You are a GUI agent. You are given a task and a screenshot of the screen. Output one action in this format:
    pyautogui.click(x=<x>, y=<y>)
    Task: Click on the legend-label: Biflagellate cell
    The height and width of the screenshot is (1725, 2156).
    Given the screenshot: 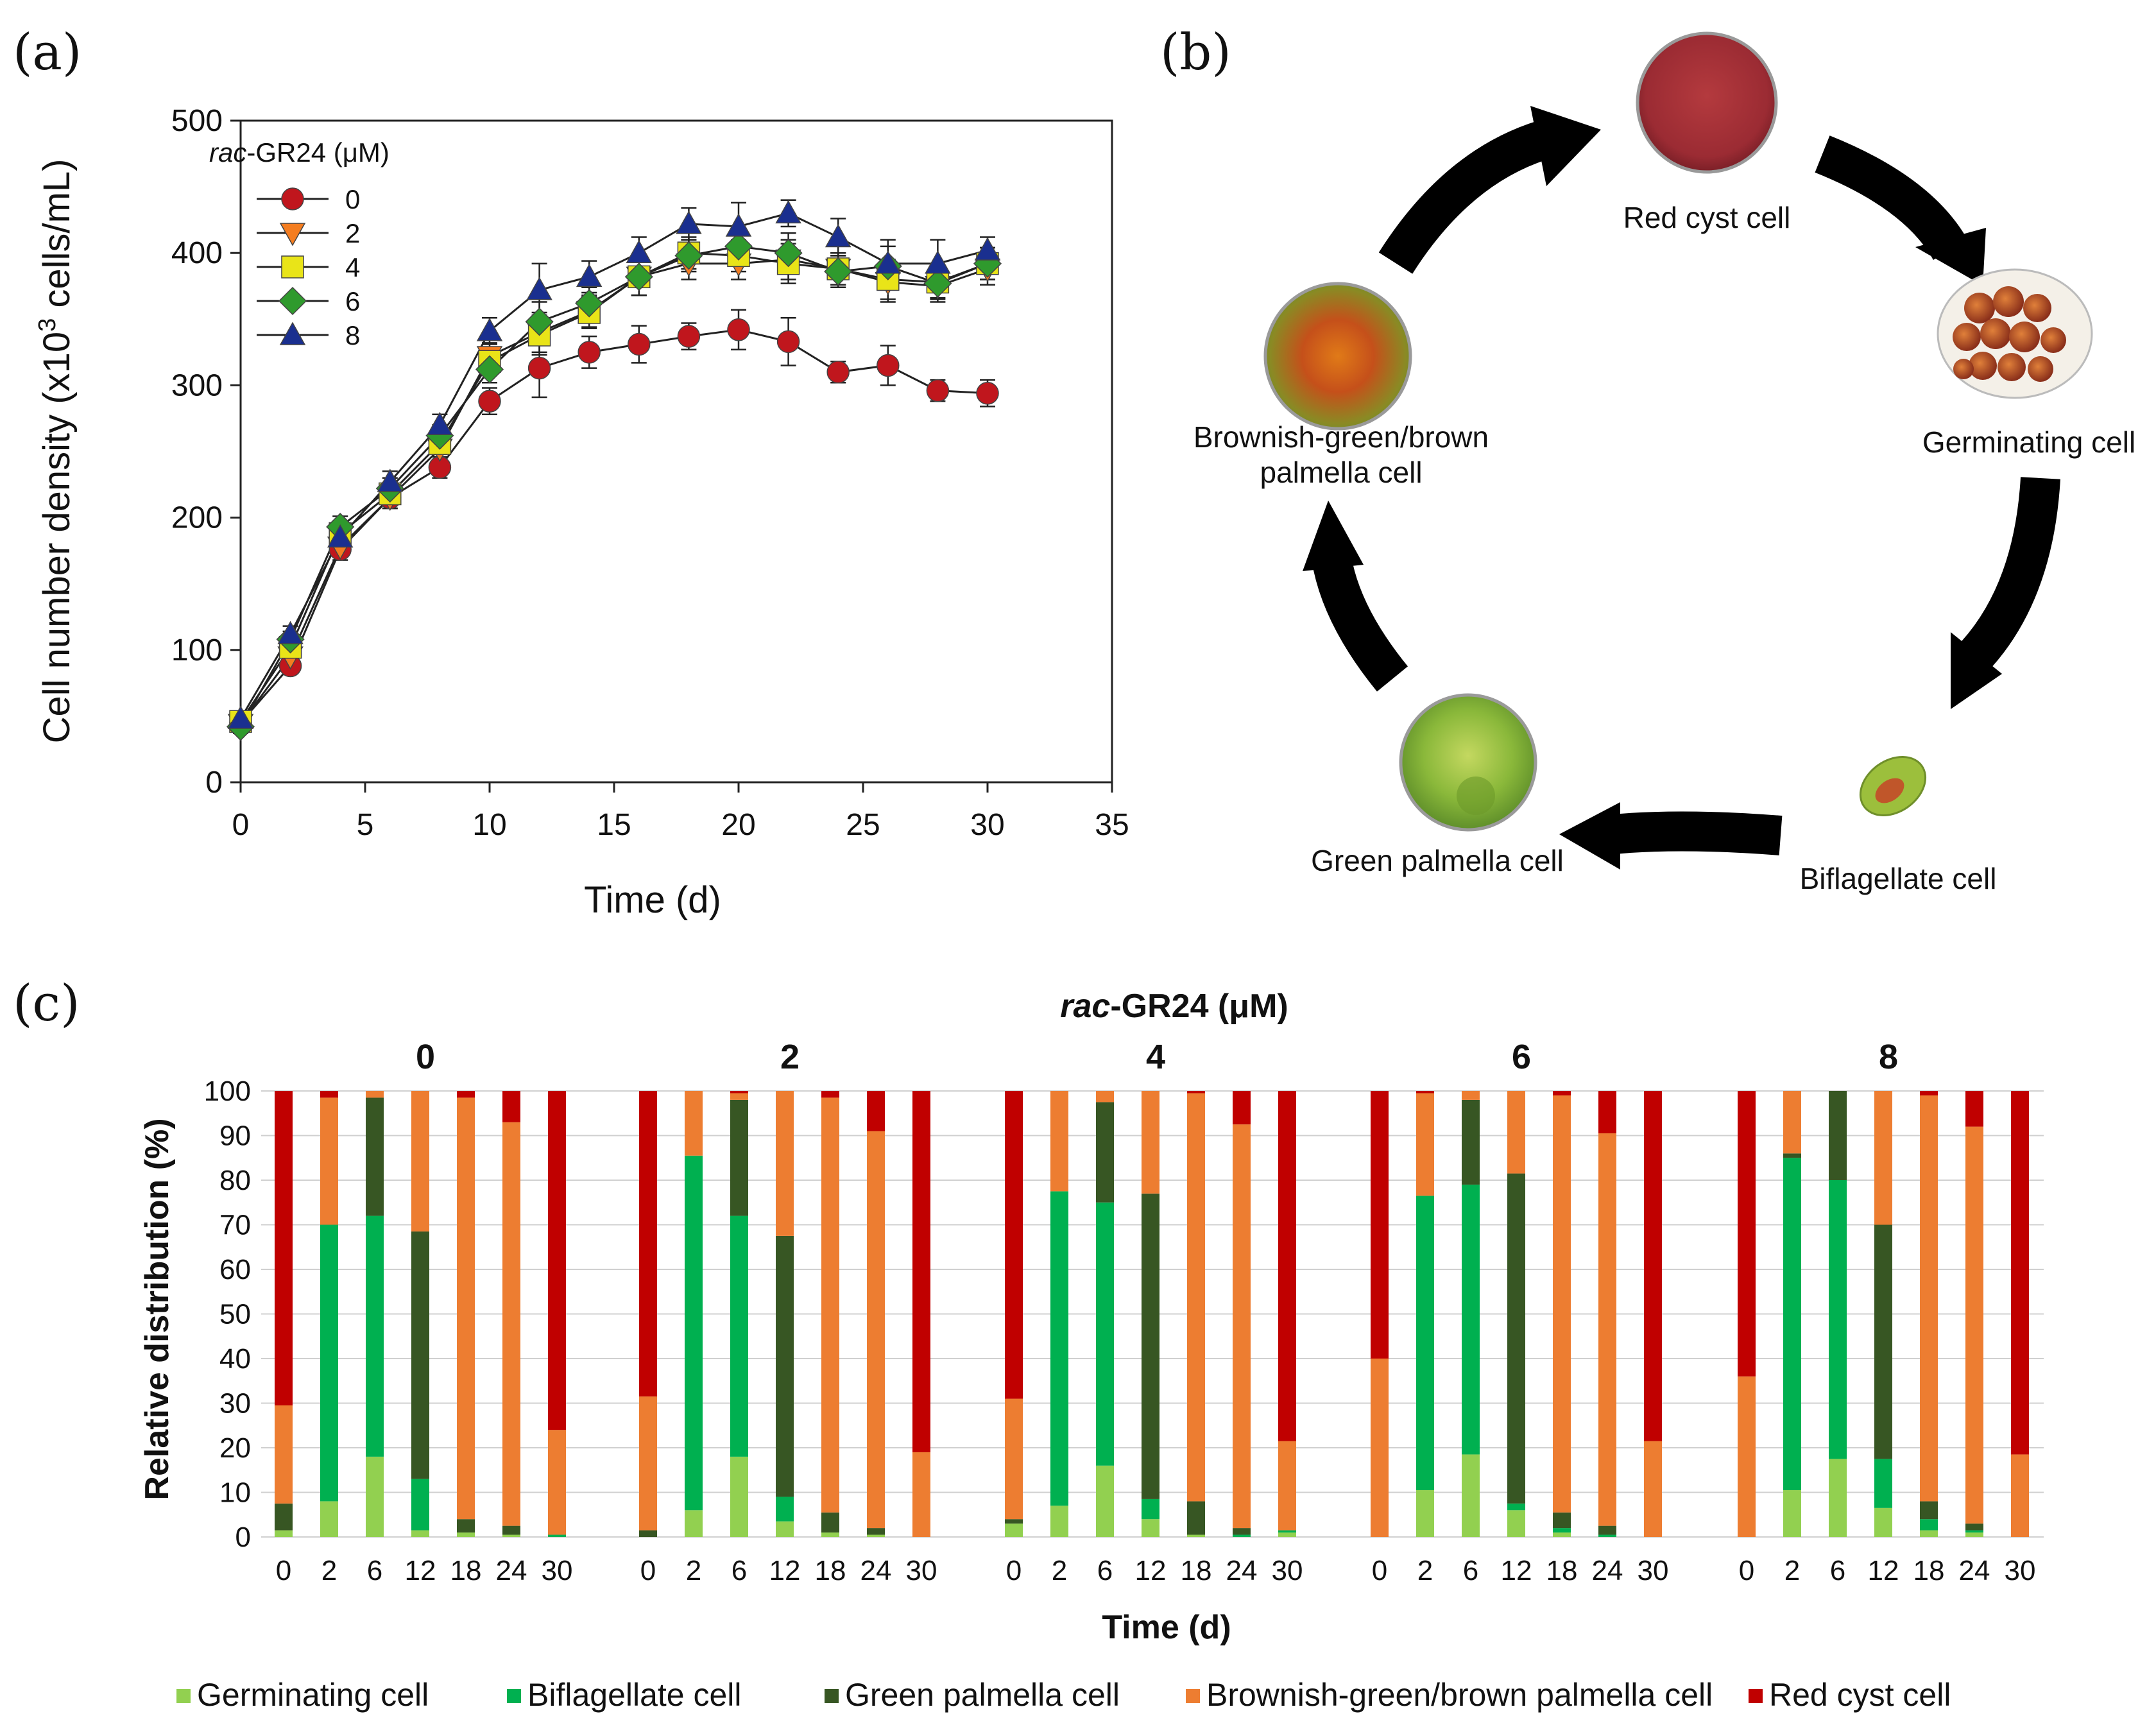 What is the action you would take?
    pyautogui.click(x=634, y=1695)
    